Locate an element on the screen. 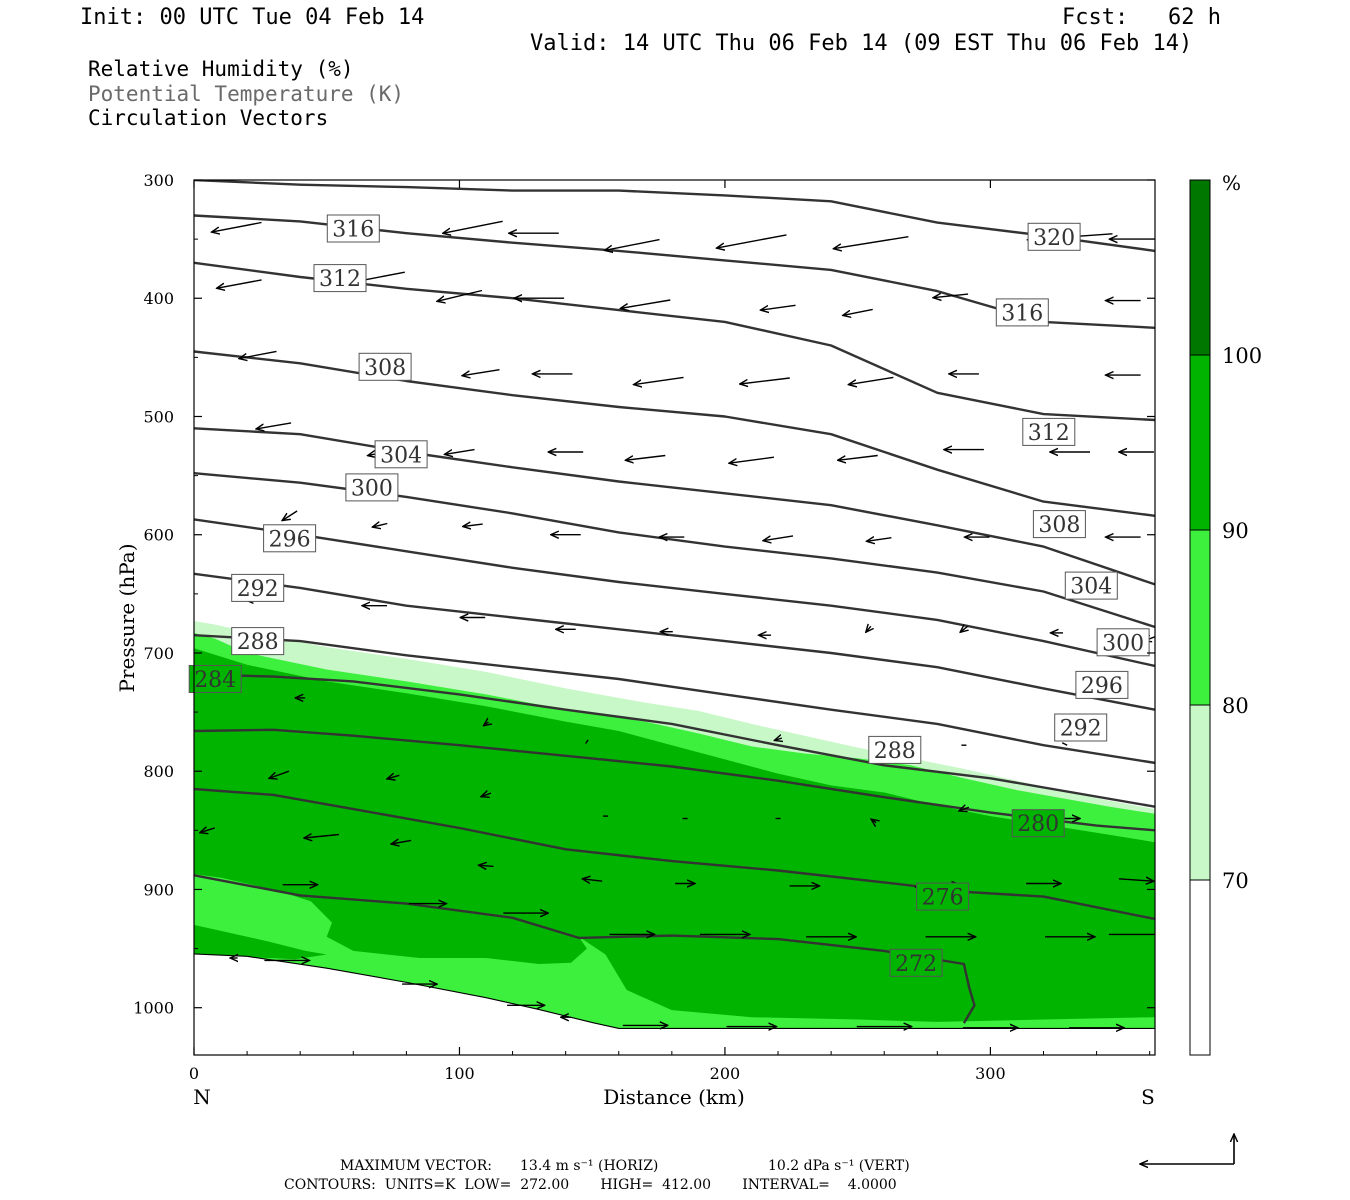 This screenshot has height=1200, width=1350. y-tick-label: 600 is located at coordinates (158, 535).